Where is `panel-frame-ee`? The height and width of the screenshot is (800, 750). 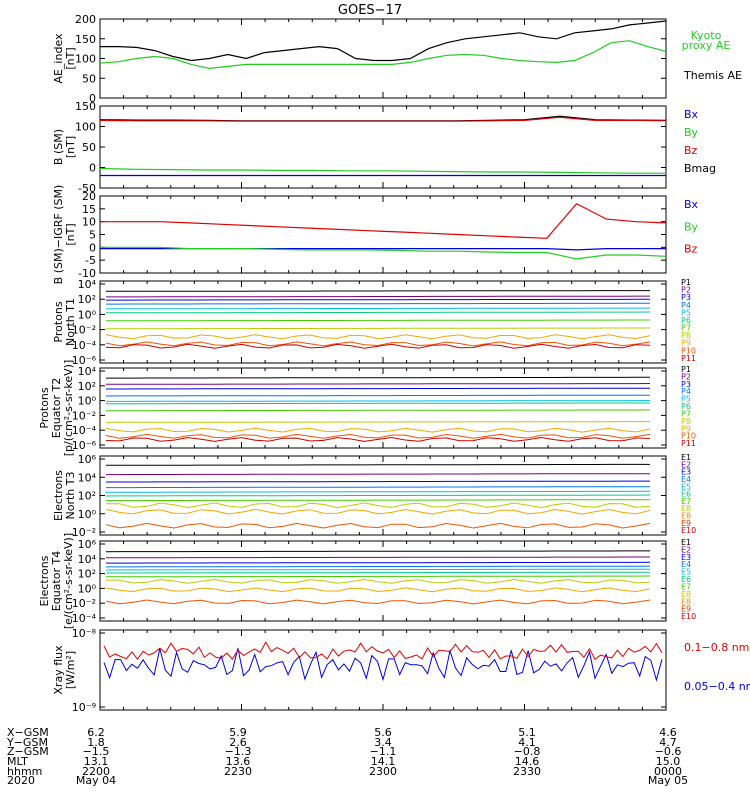
panel-frame-ee is located at coordinates (383, 581).